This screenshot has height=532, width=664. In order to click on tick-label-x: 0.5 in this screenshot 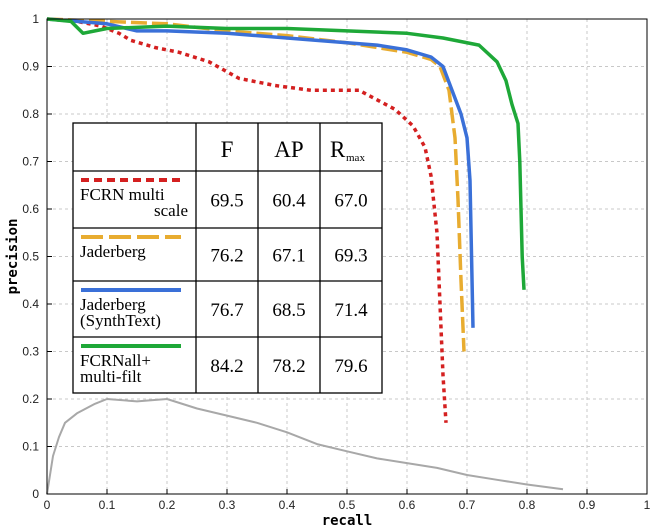, I will do `click(347, 505)`.